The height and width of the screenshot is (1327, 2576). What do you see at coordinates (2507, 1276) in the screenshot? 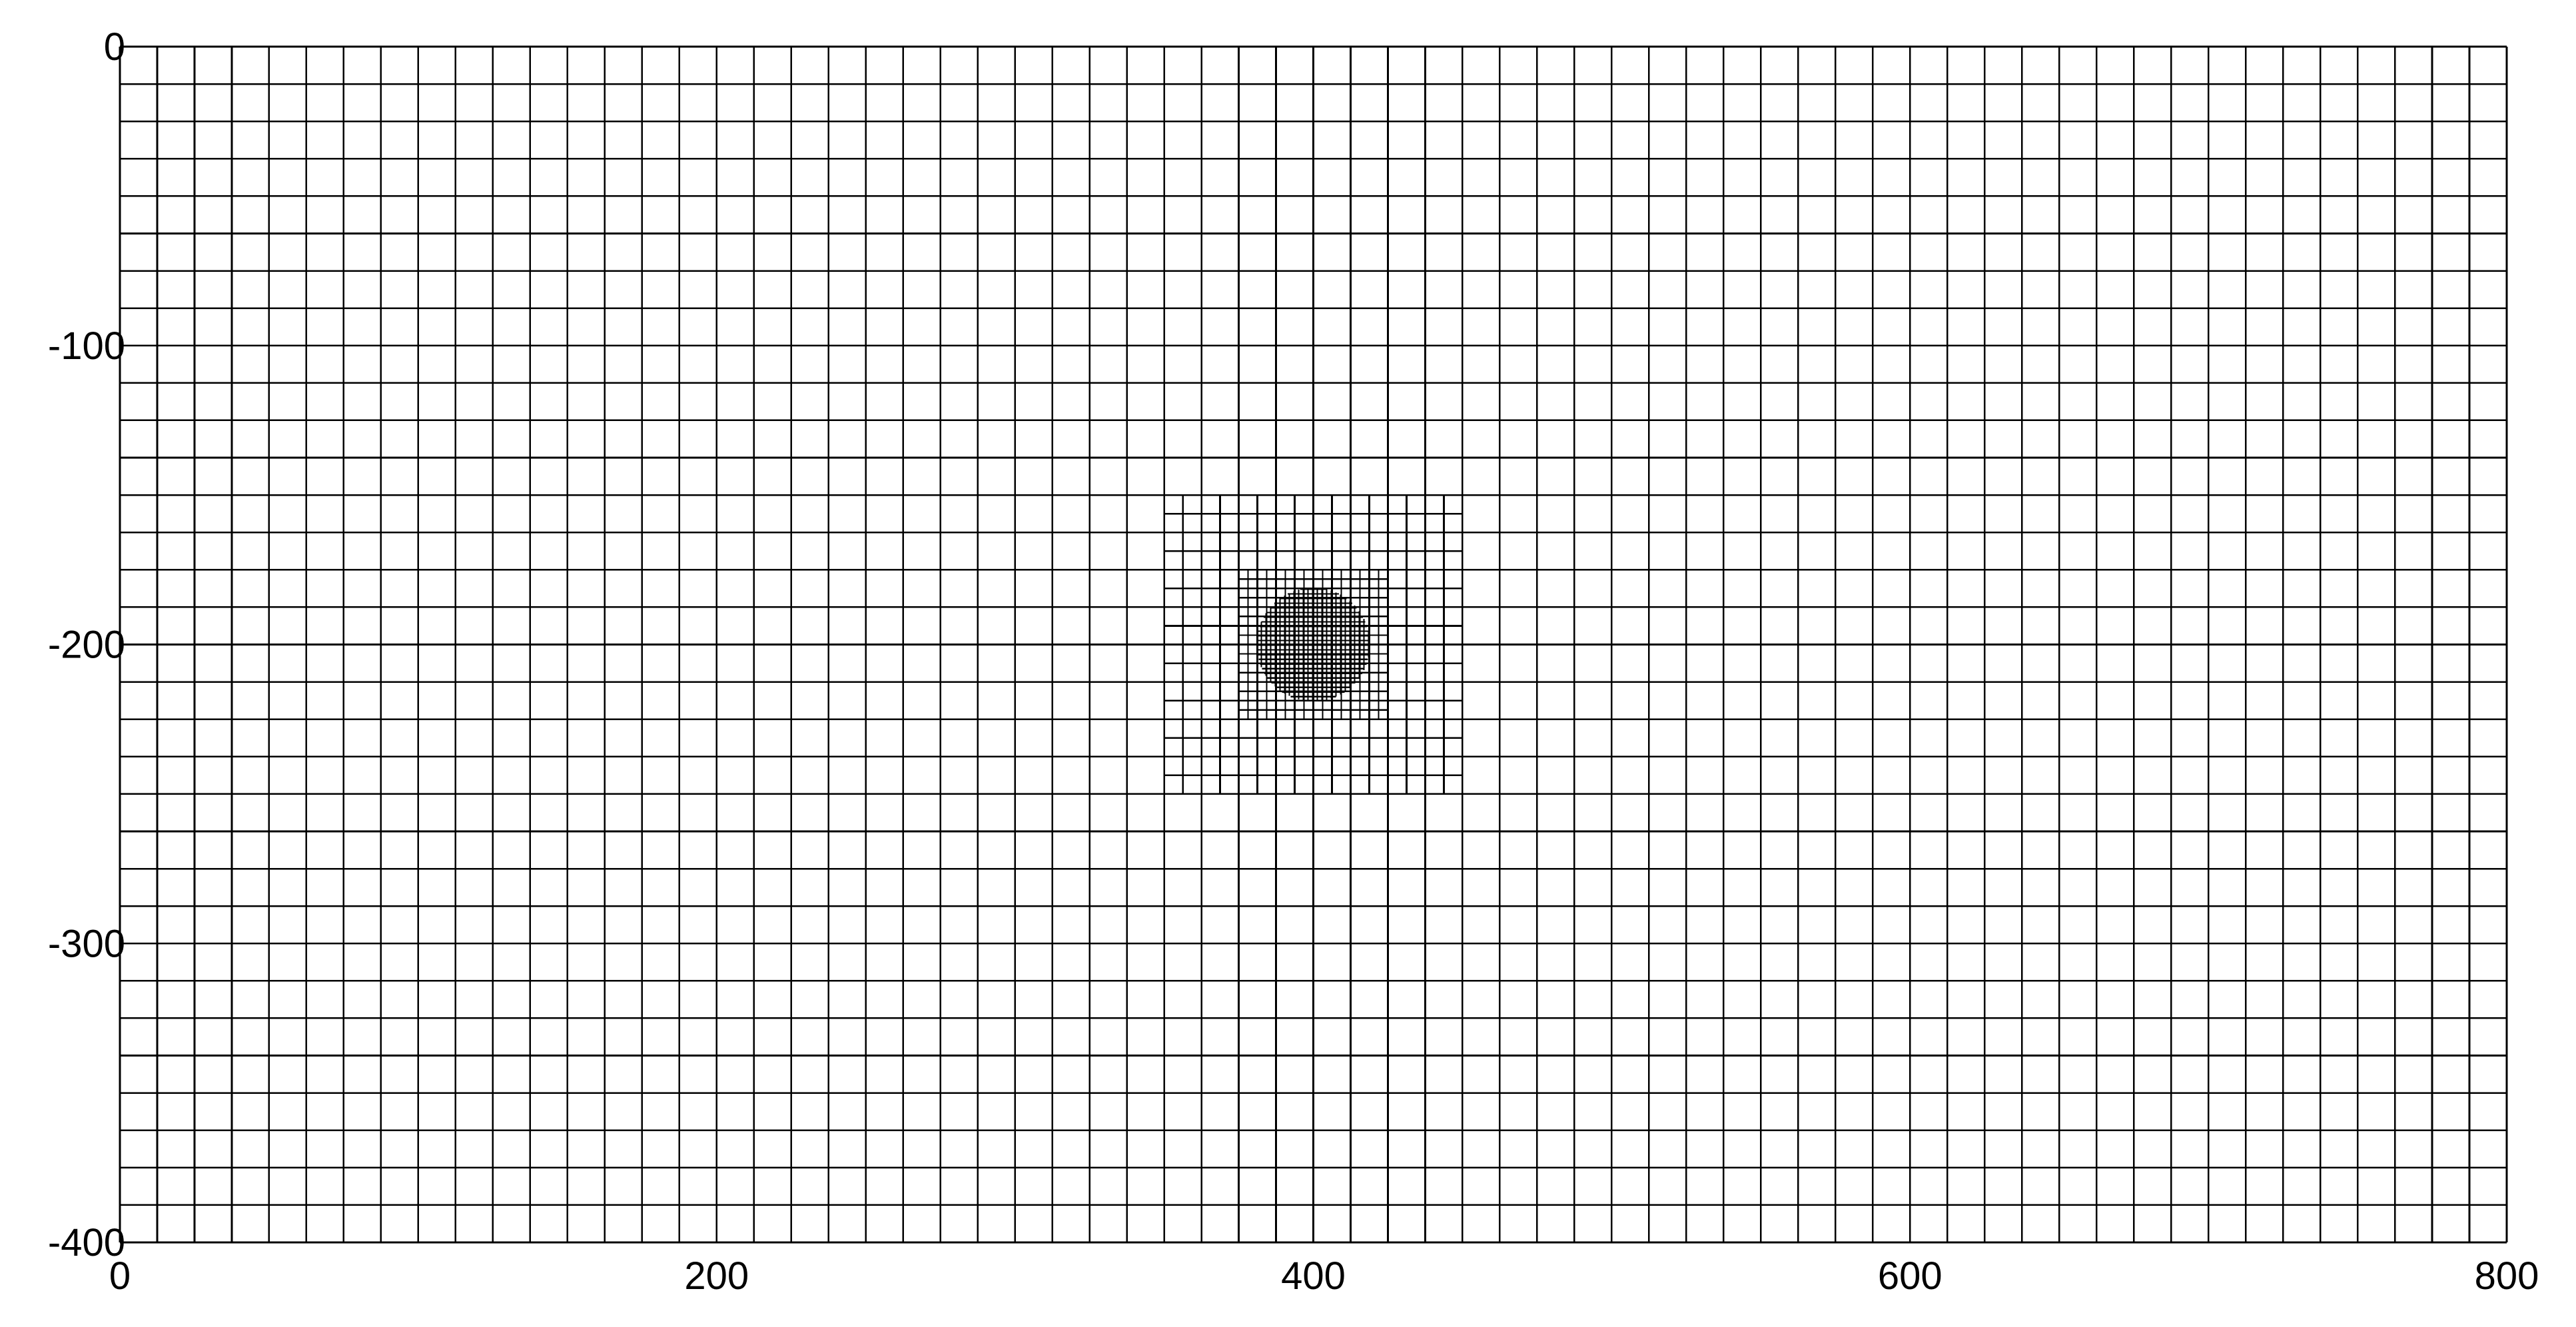
I see `x-tick-label: 800` at bounding box center [2507, 1276].